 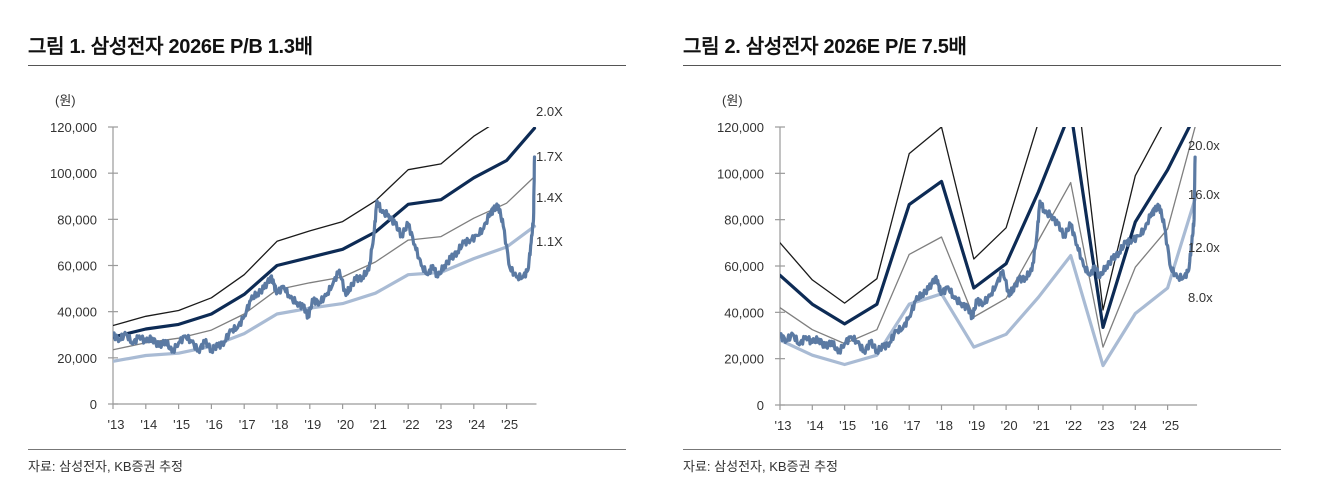 What do you see at coordinates (549, 197) in the screenshot?
I see `band-label: 1.4X` at bounding box center [549, 197].